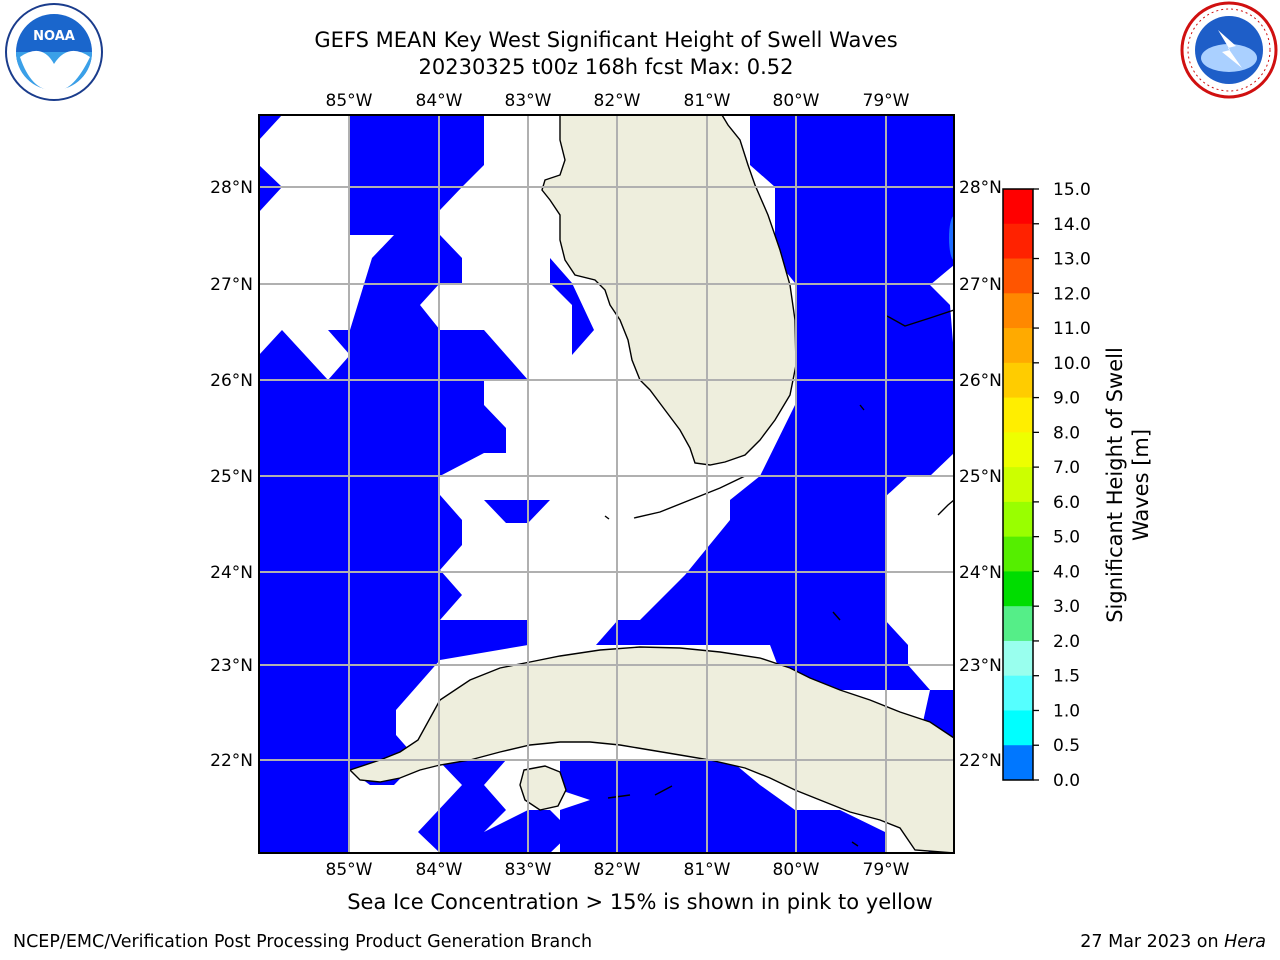  Describe the element at coordinates (796, 101) in the screenshot. I see `lon-label-top: 80°W` at that location.